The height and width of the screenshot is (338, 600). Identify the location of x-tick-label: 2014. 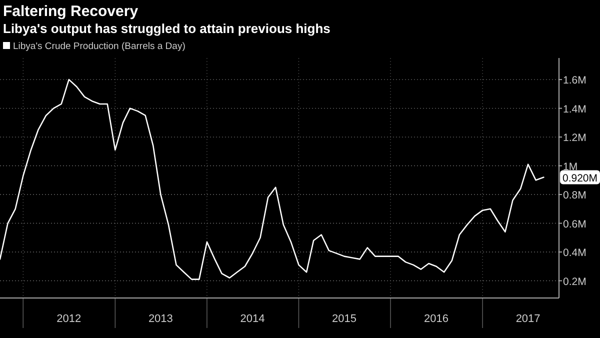
(252, 319).